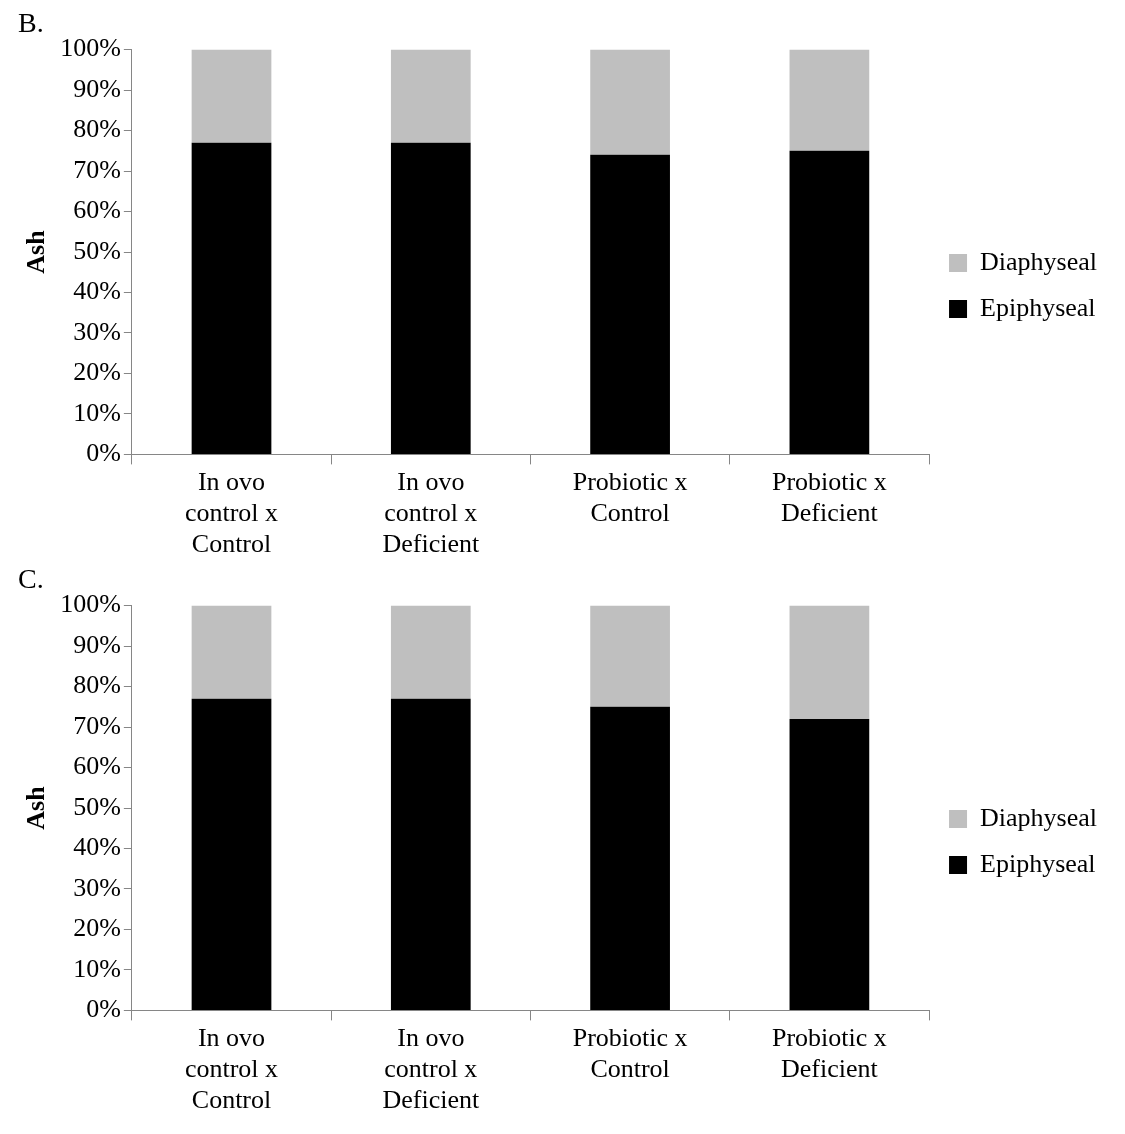  What do you see at coordinates (31, 23) in the screenshot?
I see `chart-title: B.` at bounding box center [31, 23].